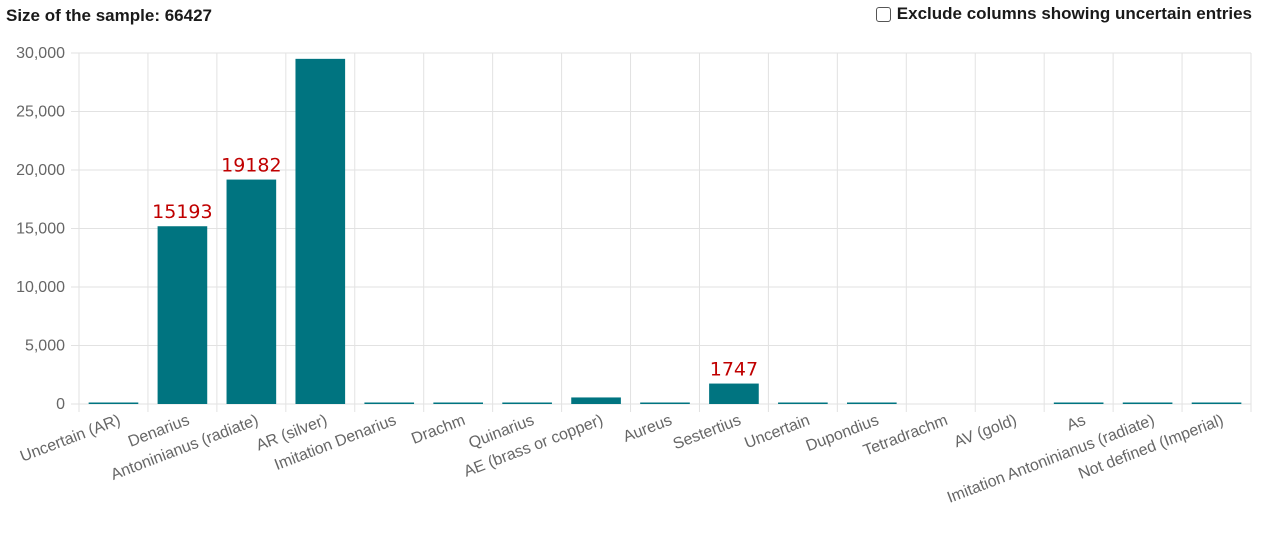 The width and height of the screenshot is (1264, 555). I want to click on y-tick-label: 5,000, so click(45, 346).